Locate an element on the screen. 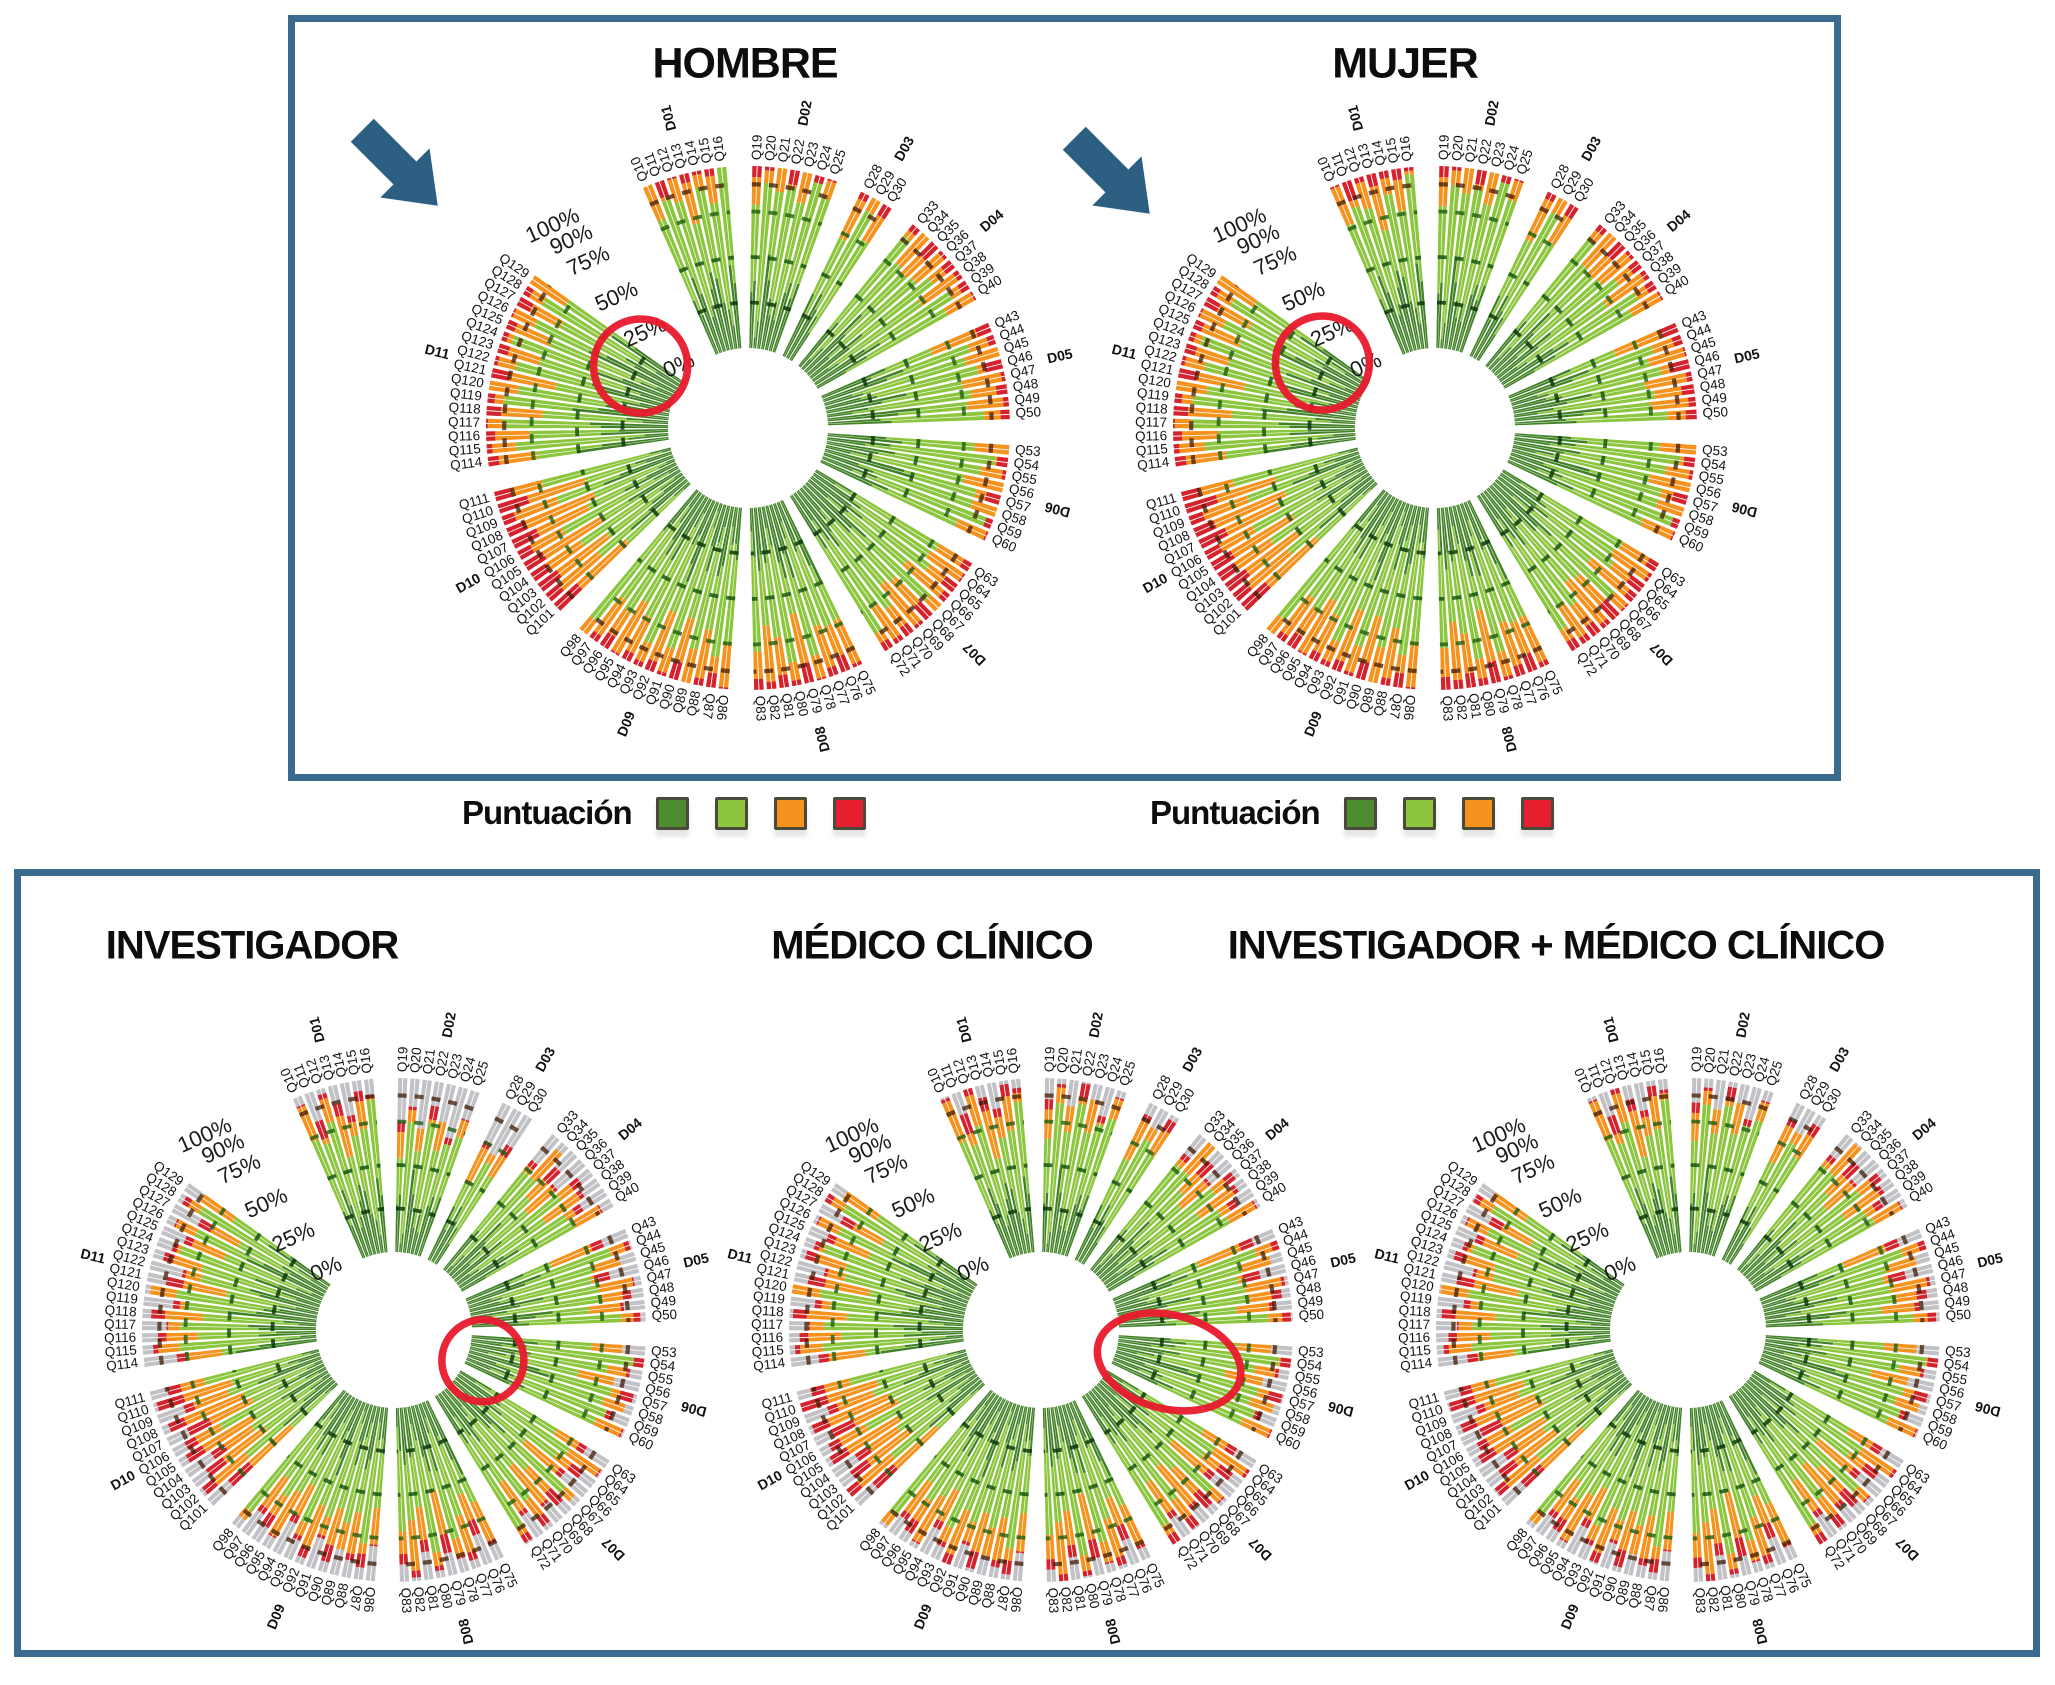  question-label: Q54 is located at coordinates (1027, 464).